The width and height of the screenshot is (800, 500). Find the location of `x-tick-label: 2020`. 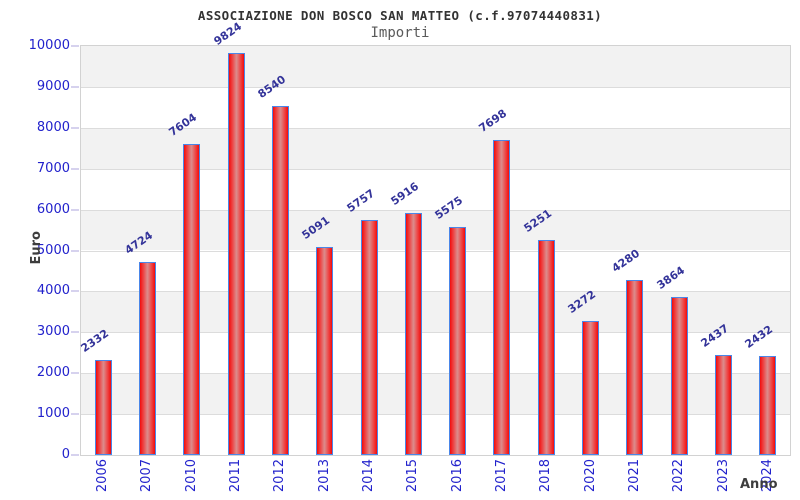

x-tick-label: 2020 is located at coordinates (590, 476).